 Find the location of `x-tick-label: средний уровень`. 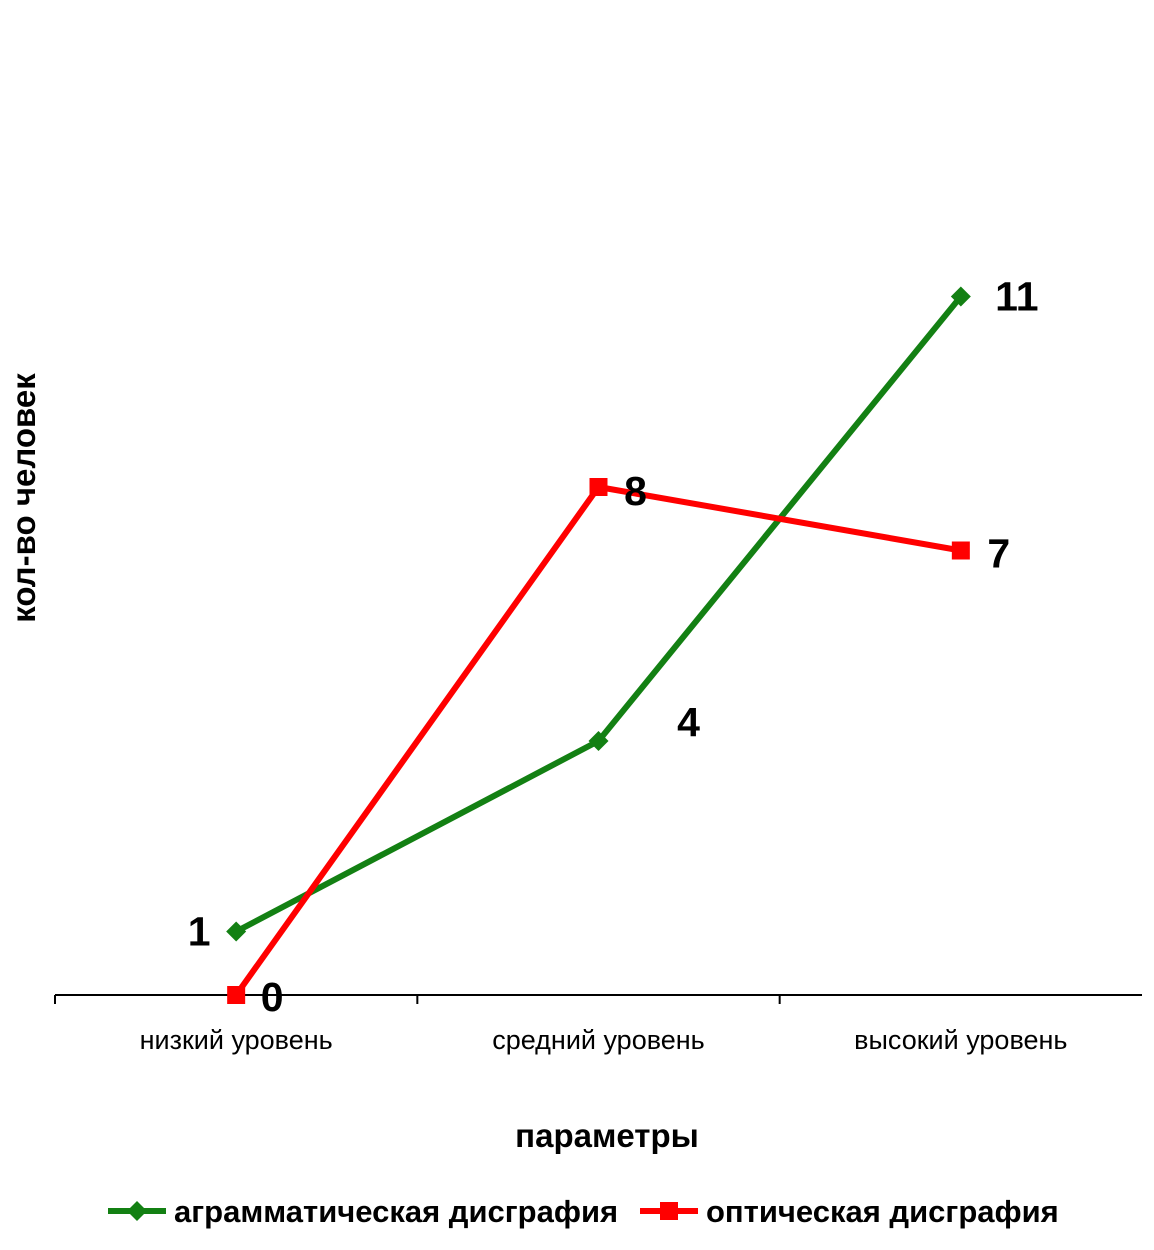

x-tick-label: средний уровень is located at coordinates (598, 1040).